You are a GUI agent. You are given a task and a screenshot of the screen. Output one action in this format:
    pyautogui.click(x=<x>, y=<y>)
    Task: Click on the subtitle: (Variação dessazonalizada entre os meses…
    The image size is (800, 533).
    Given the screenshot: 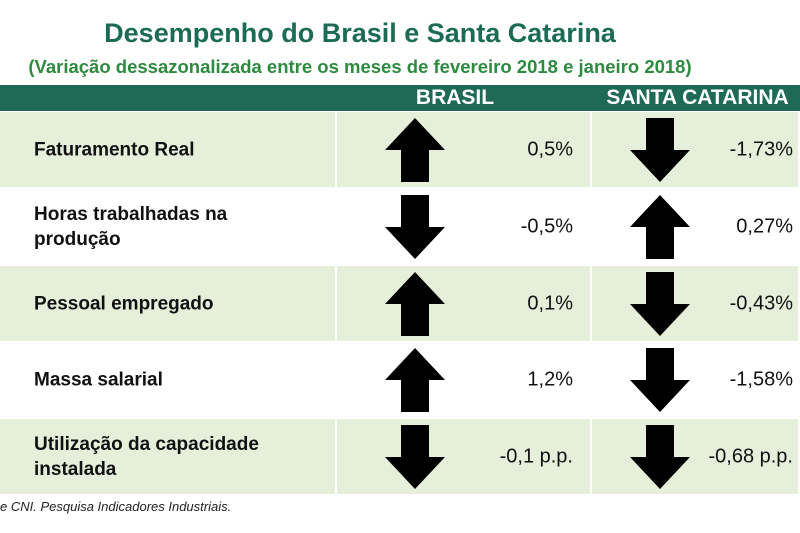 What is the action you would take?
    pyautogui.click(x=360, y=66)
    